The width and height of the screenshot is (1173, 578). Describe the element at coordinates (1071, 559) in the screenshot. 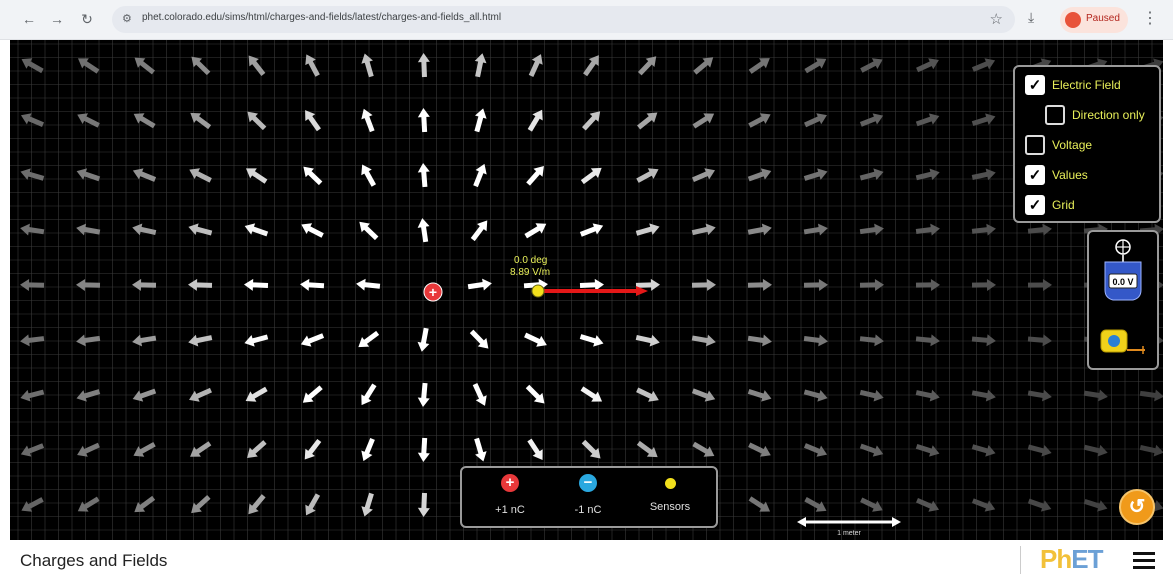

I see `phet-logo: PhET` at that location.